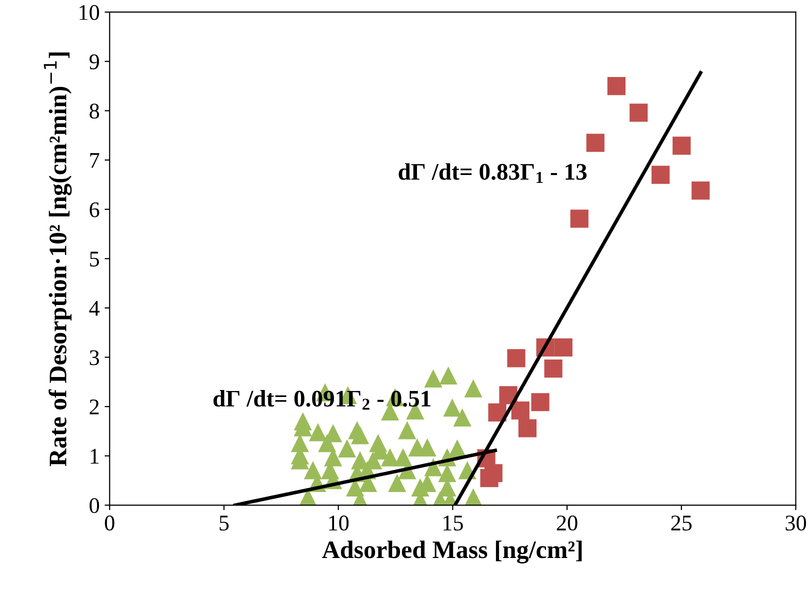 This screenshot has height=605, width=812. Describe the element at coordinates (224, 523) in the screenshot. I see `x-tick-label: 5` at that location.